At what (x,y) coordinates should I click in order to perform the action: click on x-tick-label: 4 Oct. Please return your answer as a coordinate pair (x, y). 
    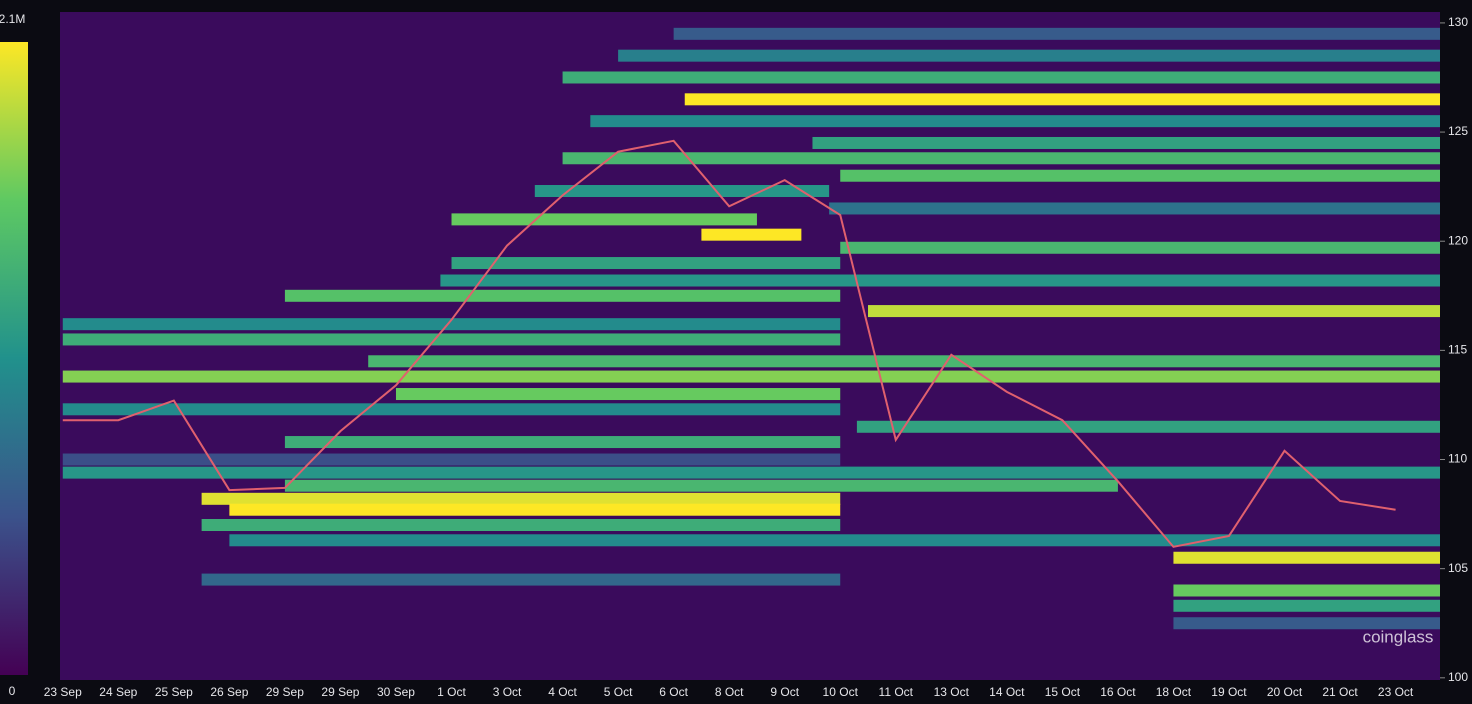
    Looking at the image, I should click on (562, 692).